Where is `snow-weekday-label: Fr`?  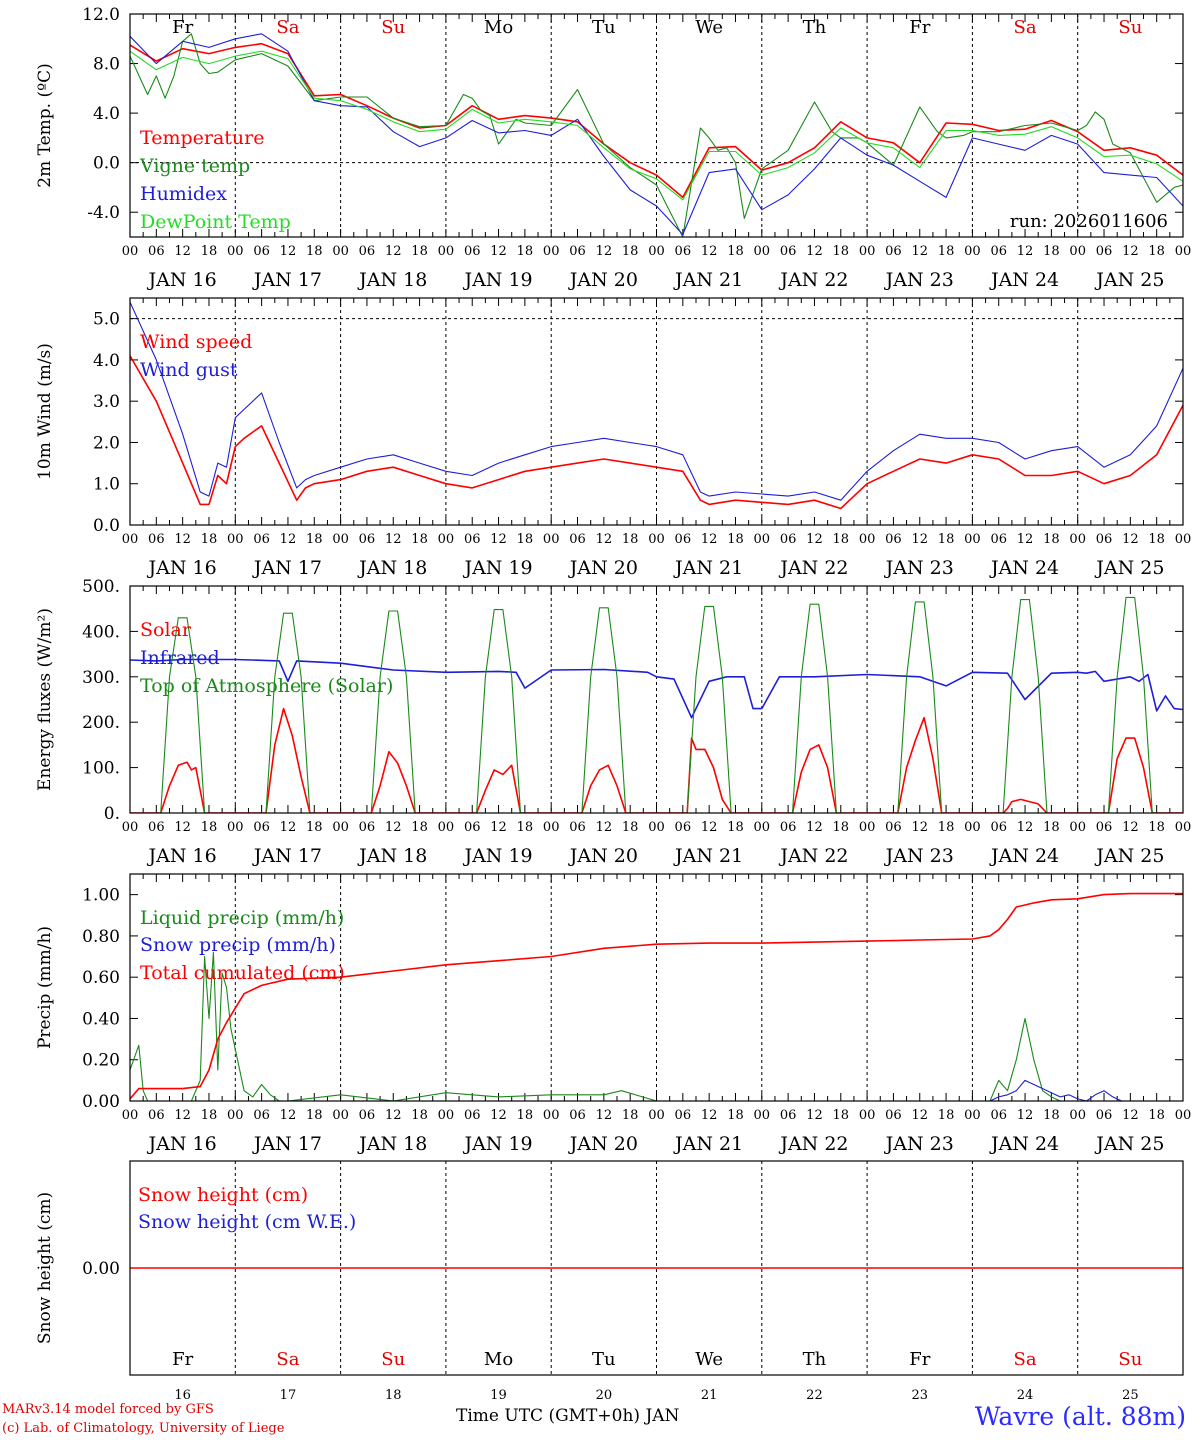 snow-weekday-label: Fr is located at coordinates (182, 1359).